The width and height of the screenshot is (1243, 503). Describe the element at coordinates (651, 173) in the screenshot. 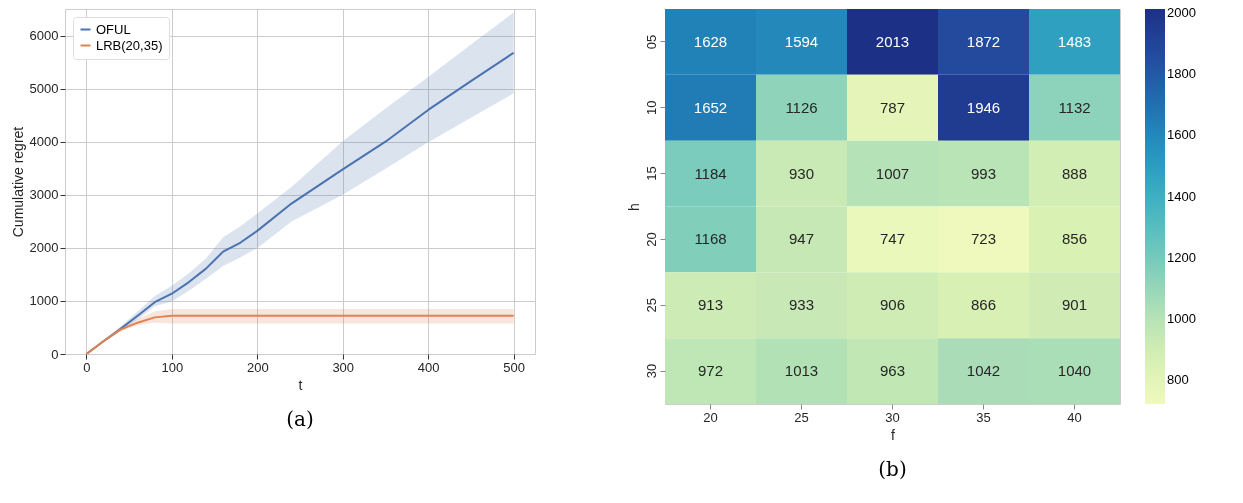

I see `y-tick-label: 15` at that location.